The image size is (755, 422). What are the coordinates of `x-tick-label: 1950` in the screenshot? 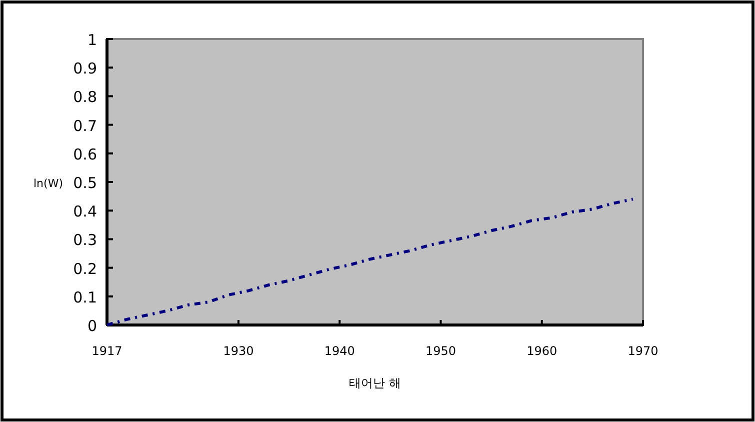 It's located at (440, 351).